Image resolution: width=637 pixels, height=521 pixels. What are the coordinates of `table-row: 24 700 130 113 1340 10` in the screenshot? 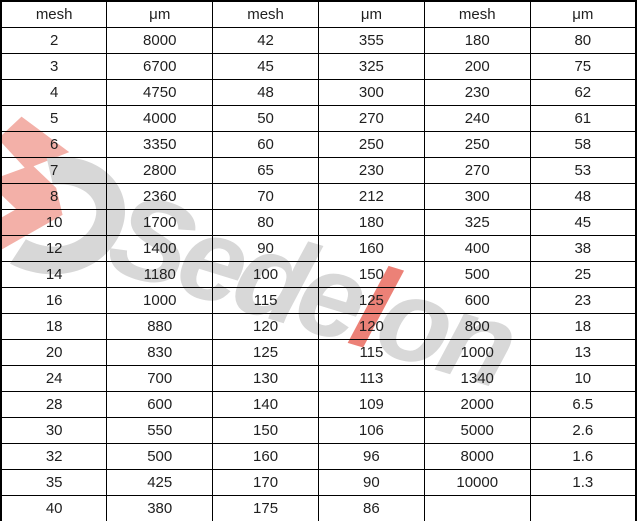 It's located at (318, 378).